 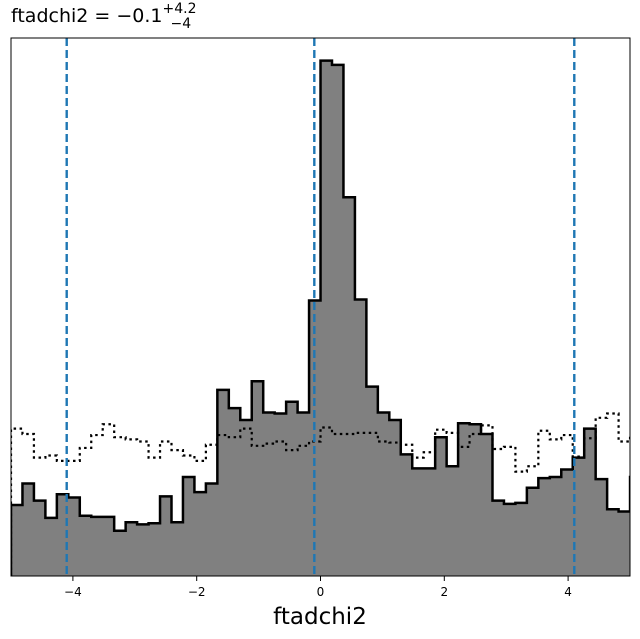 What do you see at coordinates (87, 16) in the screenshot?
I see `chart-title-prefix: ftadchi2 = −0.1` at bounding box center [87, 16].